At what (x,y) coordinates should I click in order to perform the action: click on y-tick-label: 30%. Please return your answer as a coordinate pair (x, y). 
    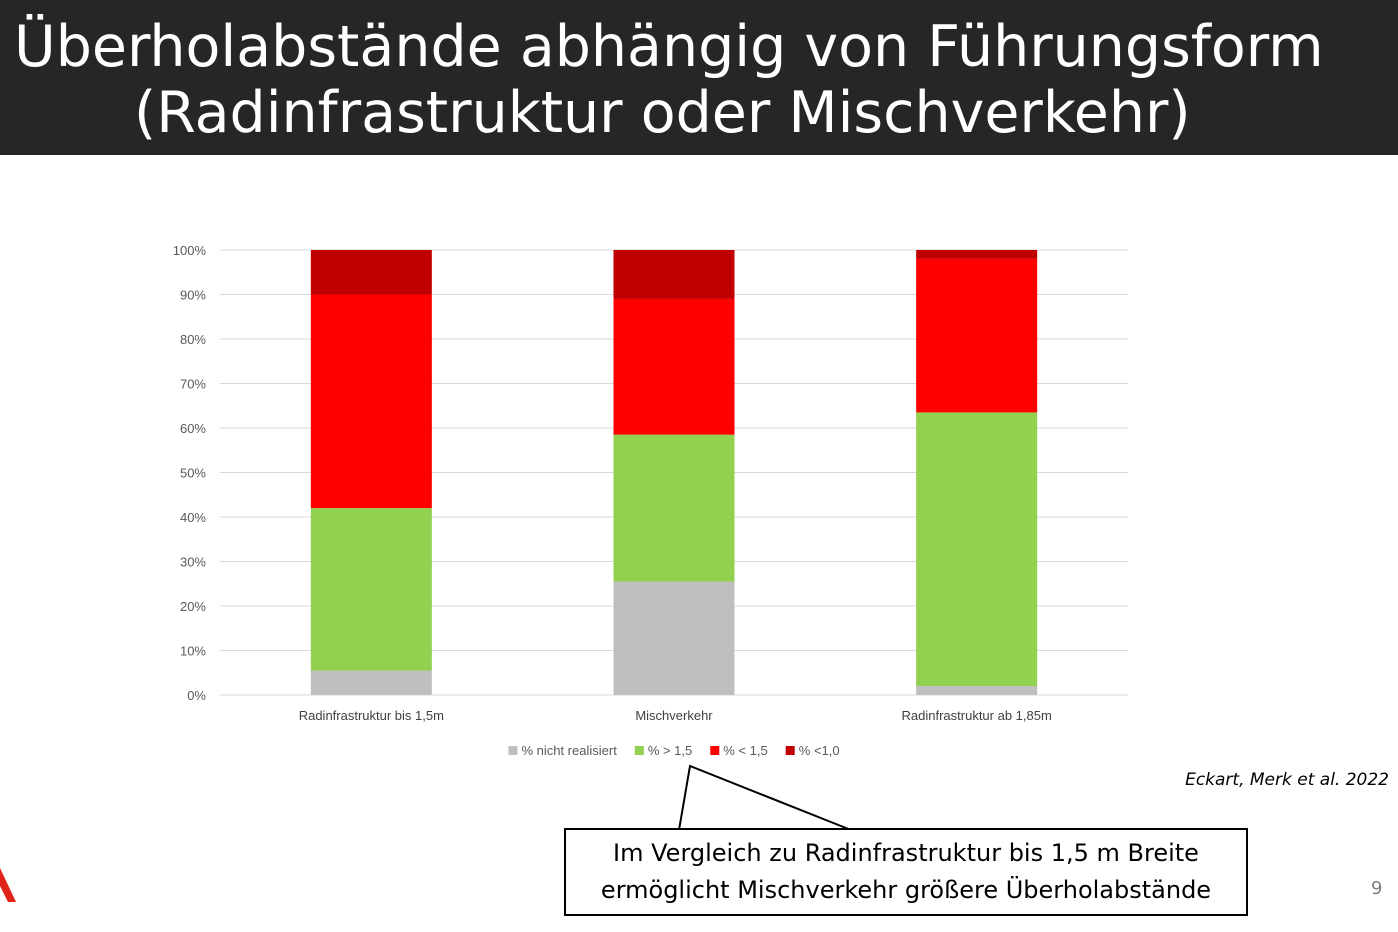
    Looking at the image, I should click on (193, 562).